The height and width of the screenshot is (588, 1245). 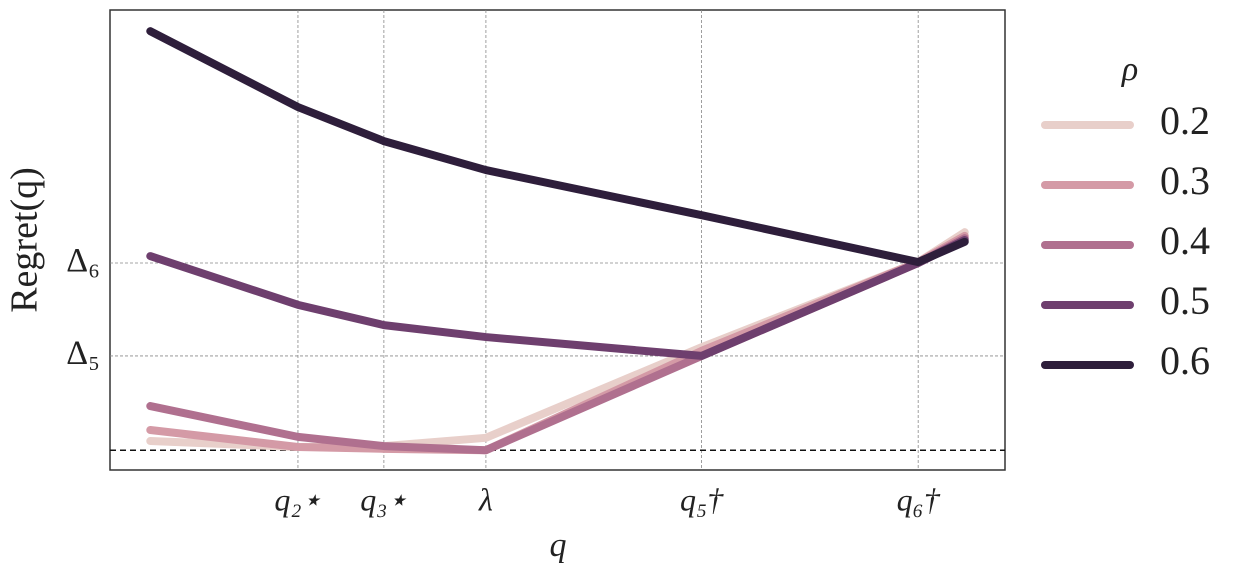 What do you see at coordinates (558, 545) in the screenshot?
I see `x-axis-label: q` at bounding box center [558, 545].